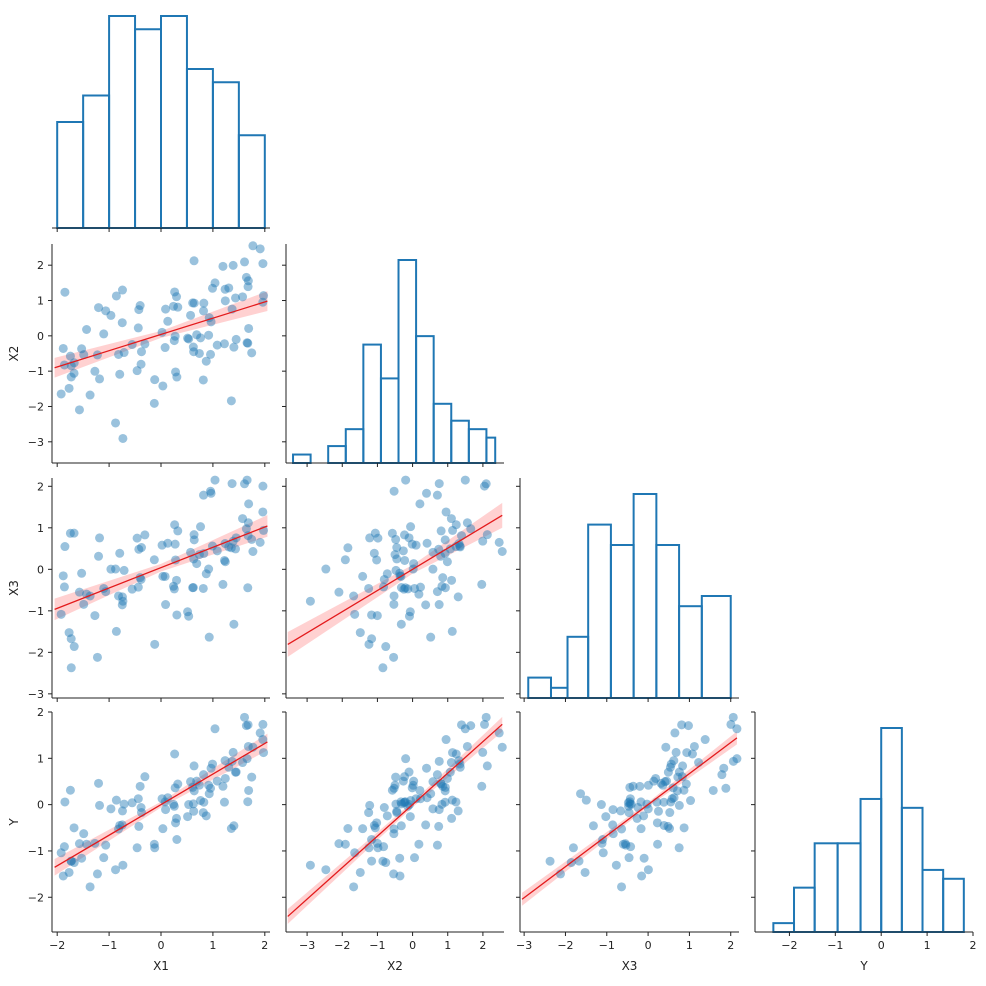 This screenshot has height=986, width=986. I want to click on y-tick-label: 2, so click(40, 712).